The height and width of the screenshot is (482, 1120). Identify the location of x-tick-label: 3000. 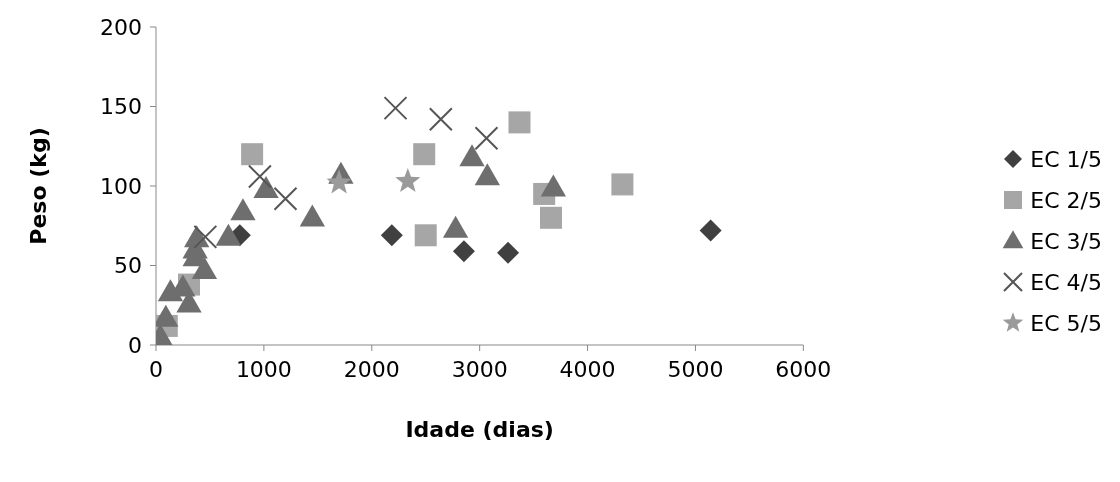
(479, 369).